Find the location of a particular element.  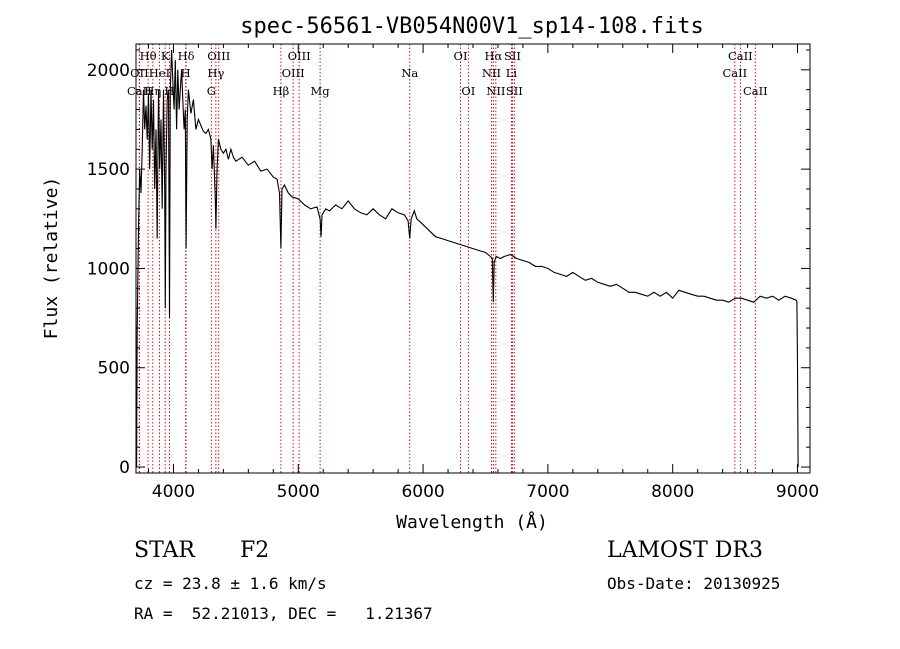

coordinates: RA = 52.21013, DEC = 1.21367 is located at coordinates (283, 613).